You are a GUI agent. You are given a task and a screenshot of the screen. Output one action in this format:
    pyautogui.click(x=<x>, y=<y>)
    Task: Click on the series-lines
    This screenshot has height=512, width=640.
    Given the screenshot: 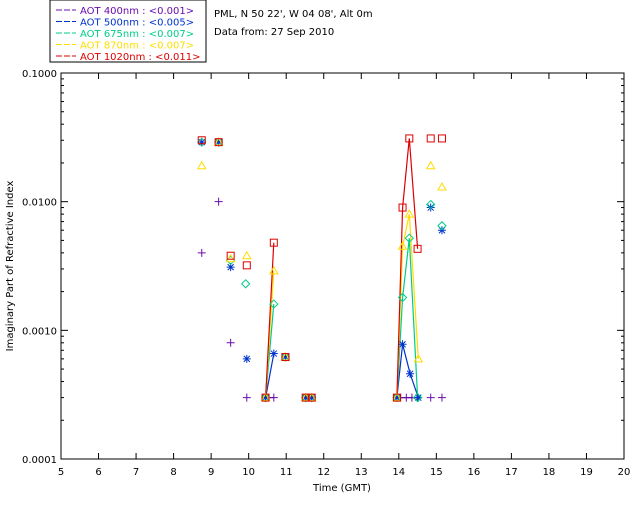 What is the action you would take?
    pyautogui.click(x=342, y=268)
    